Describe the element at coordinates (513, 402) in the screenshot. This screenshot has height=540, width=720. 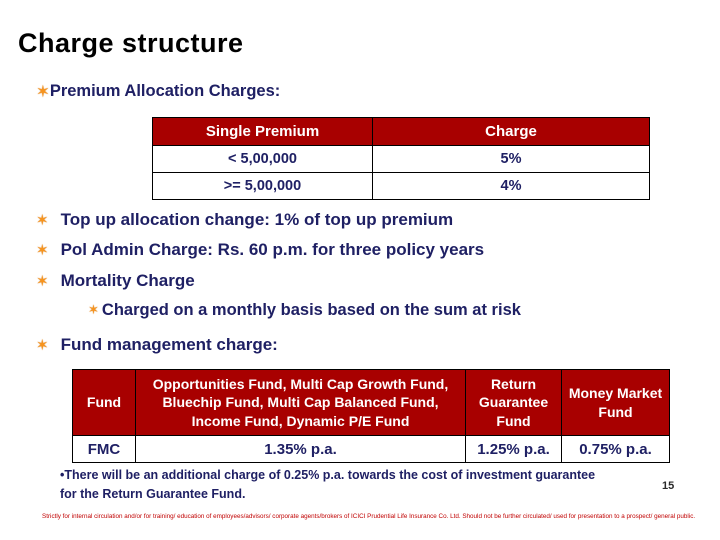
I see `col-header-return-guarantee-fund: Return Guarantee Fund` at that location.